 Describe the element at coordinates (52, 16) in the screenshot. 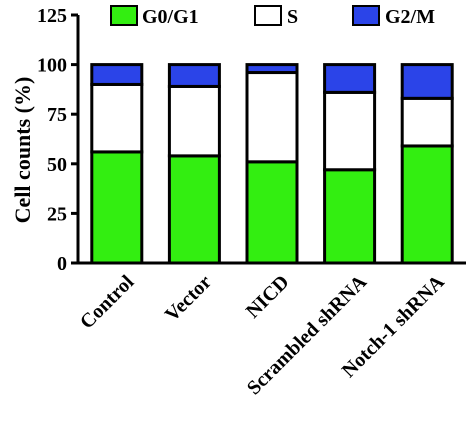

I see `y-tick-label: 125` at that location.